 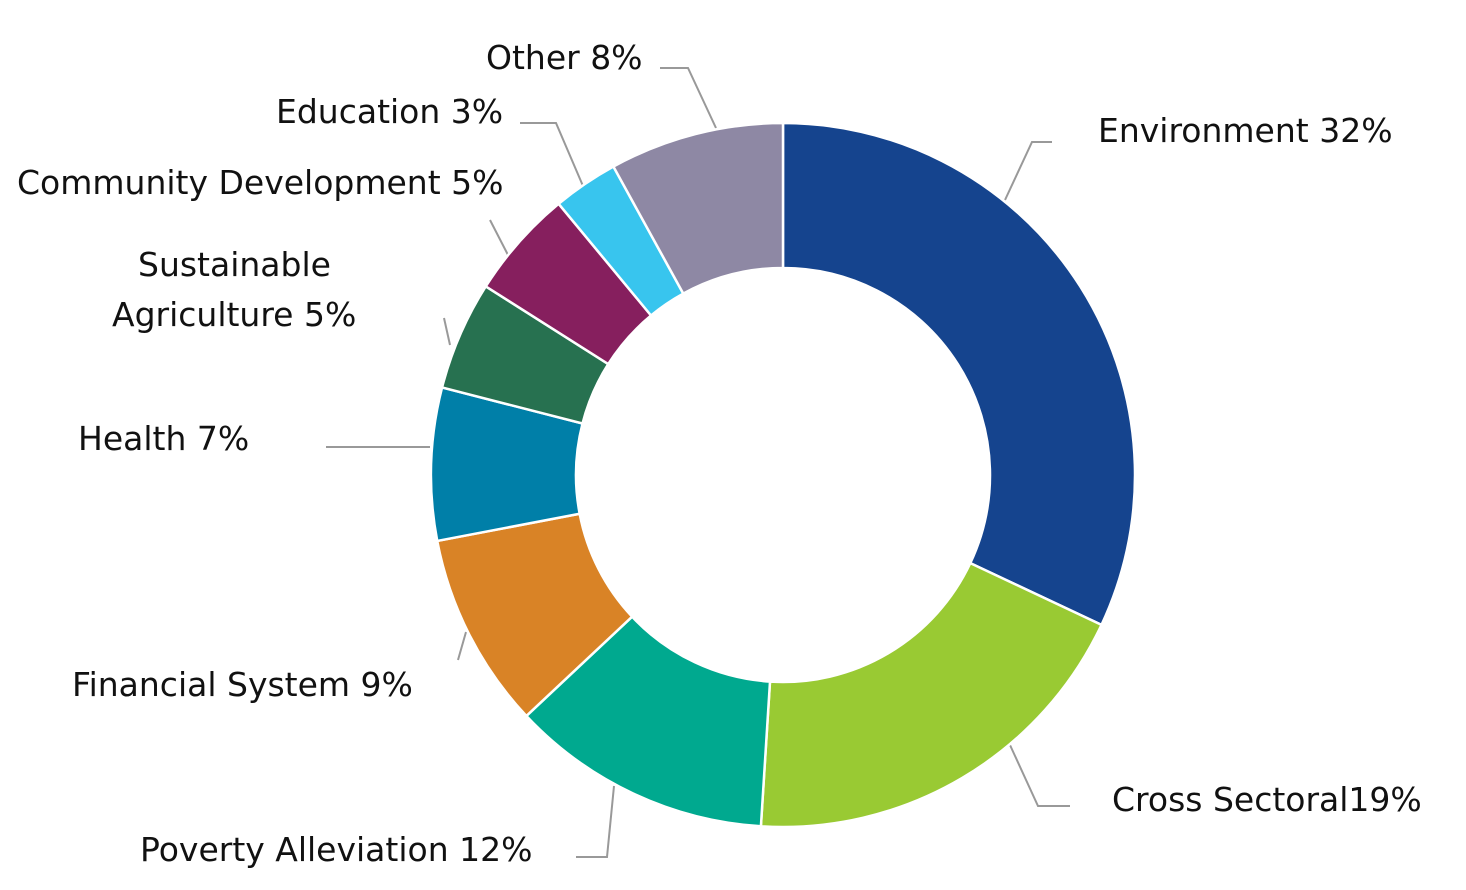 I want to click on label-community-development: Community Development 5%, so click(x=260, y=182).